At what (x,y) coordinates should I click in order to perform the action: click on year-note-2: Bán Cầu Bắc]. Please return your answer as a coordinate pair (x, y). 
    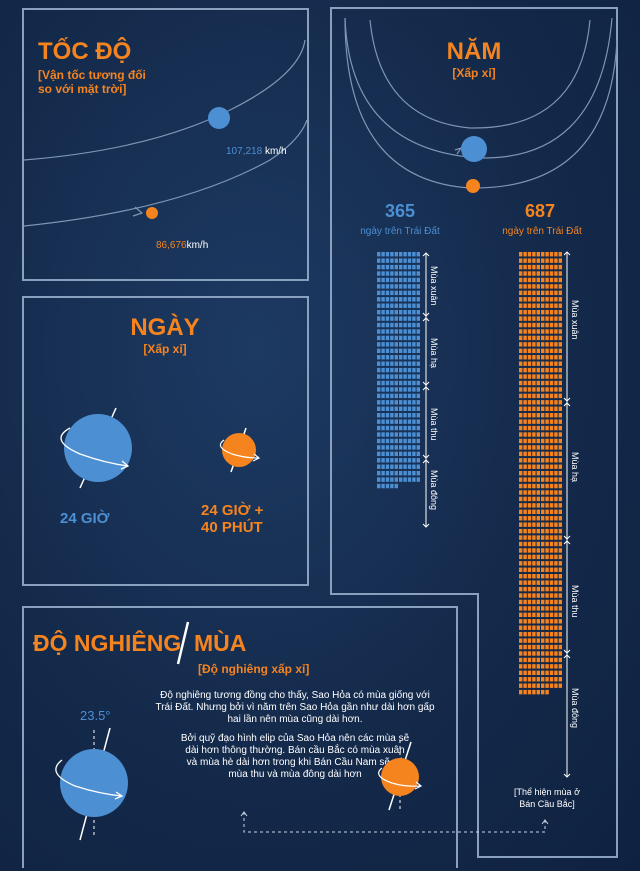
    Looking at the image, I should click on (547, 804).